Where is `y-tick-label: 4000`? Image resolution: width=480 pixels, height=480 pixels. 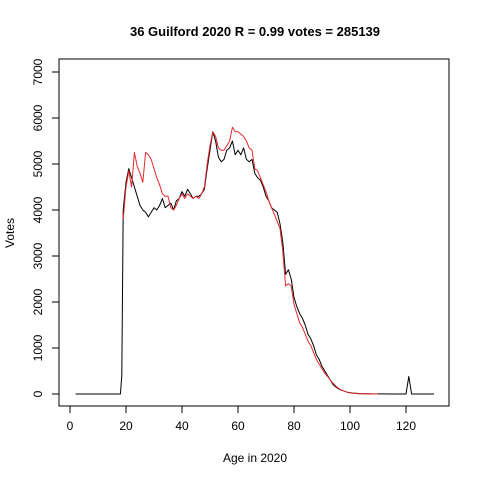 y-tick-label: 4000 is located at coordinates (38, 209).